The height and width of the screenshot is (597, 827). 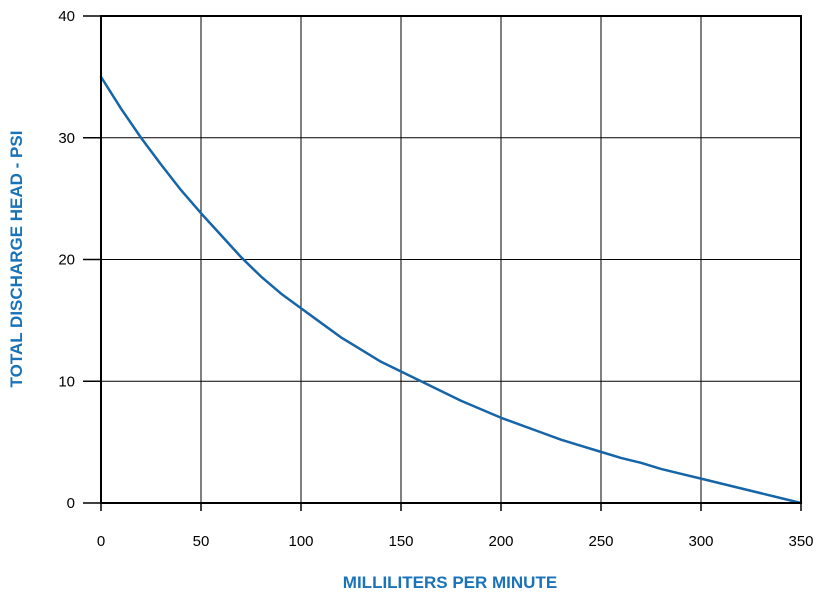 What do you see at coordinates (71, 503) in the screenshot?
I see `y-tick-label: 0` at bounding box center [71, 503].